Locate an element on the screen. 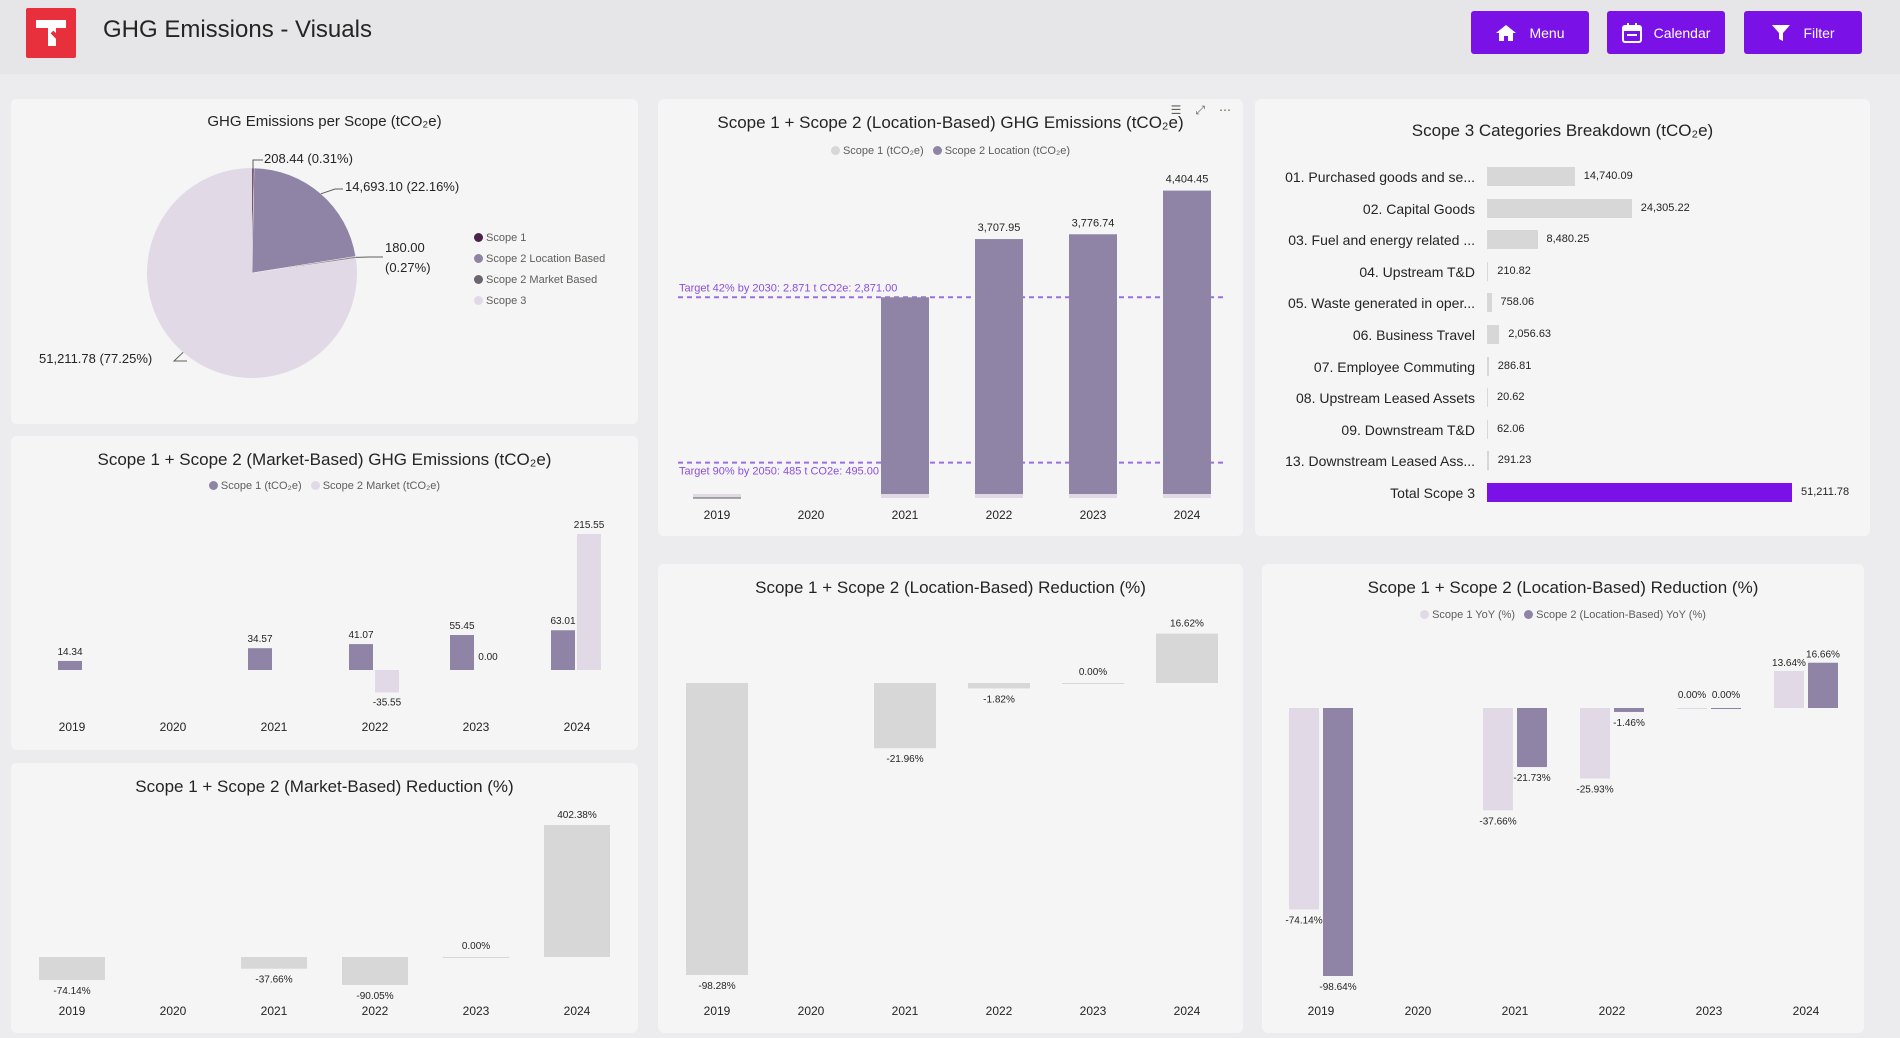 The height and width of the screenshot is (1038, 1900). calendar-button: Calendar is located at coordinates (1666, 32).